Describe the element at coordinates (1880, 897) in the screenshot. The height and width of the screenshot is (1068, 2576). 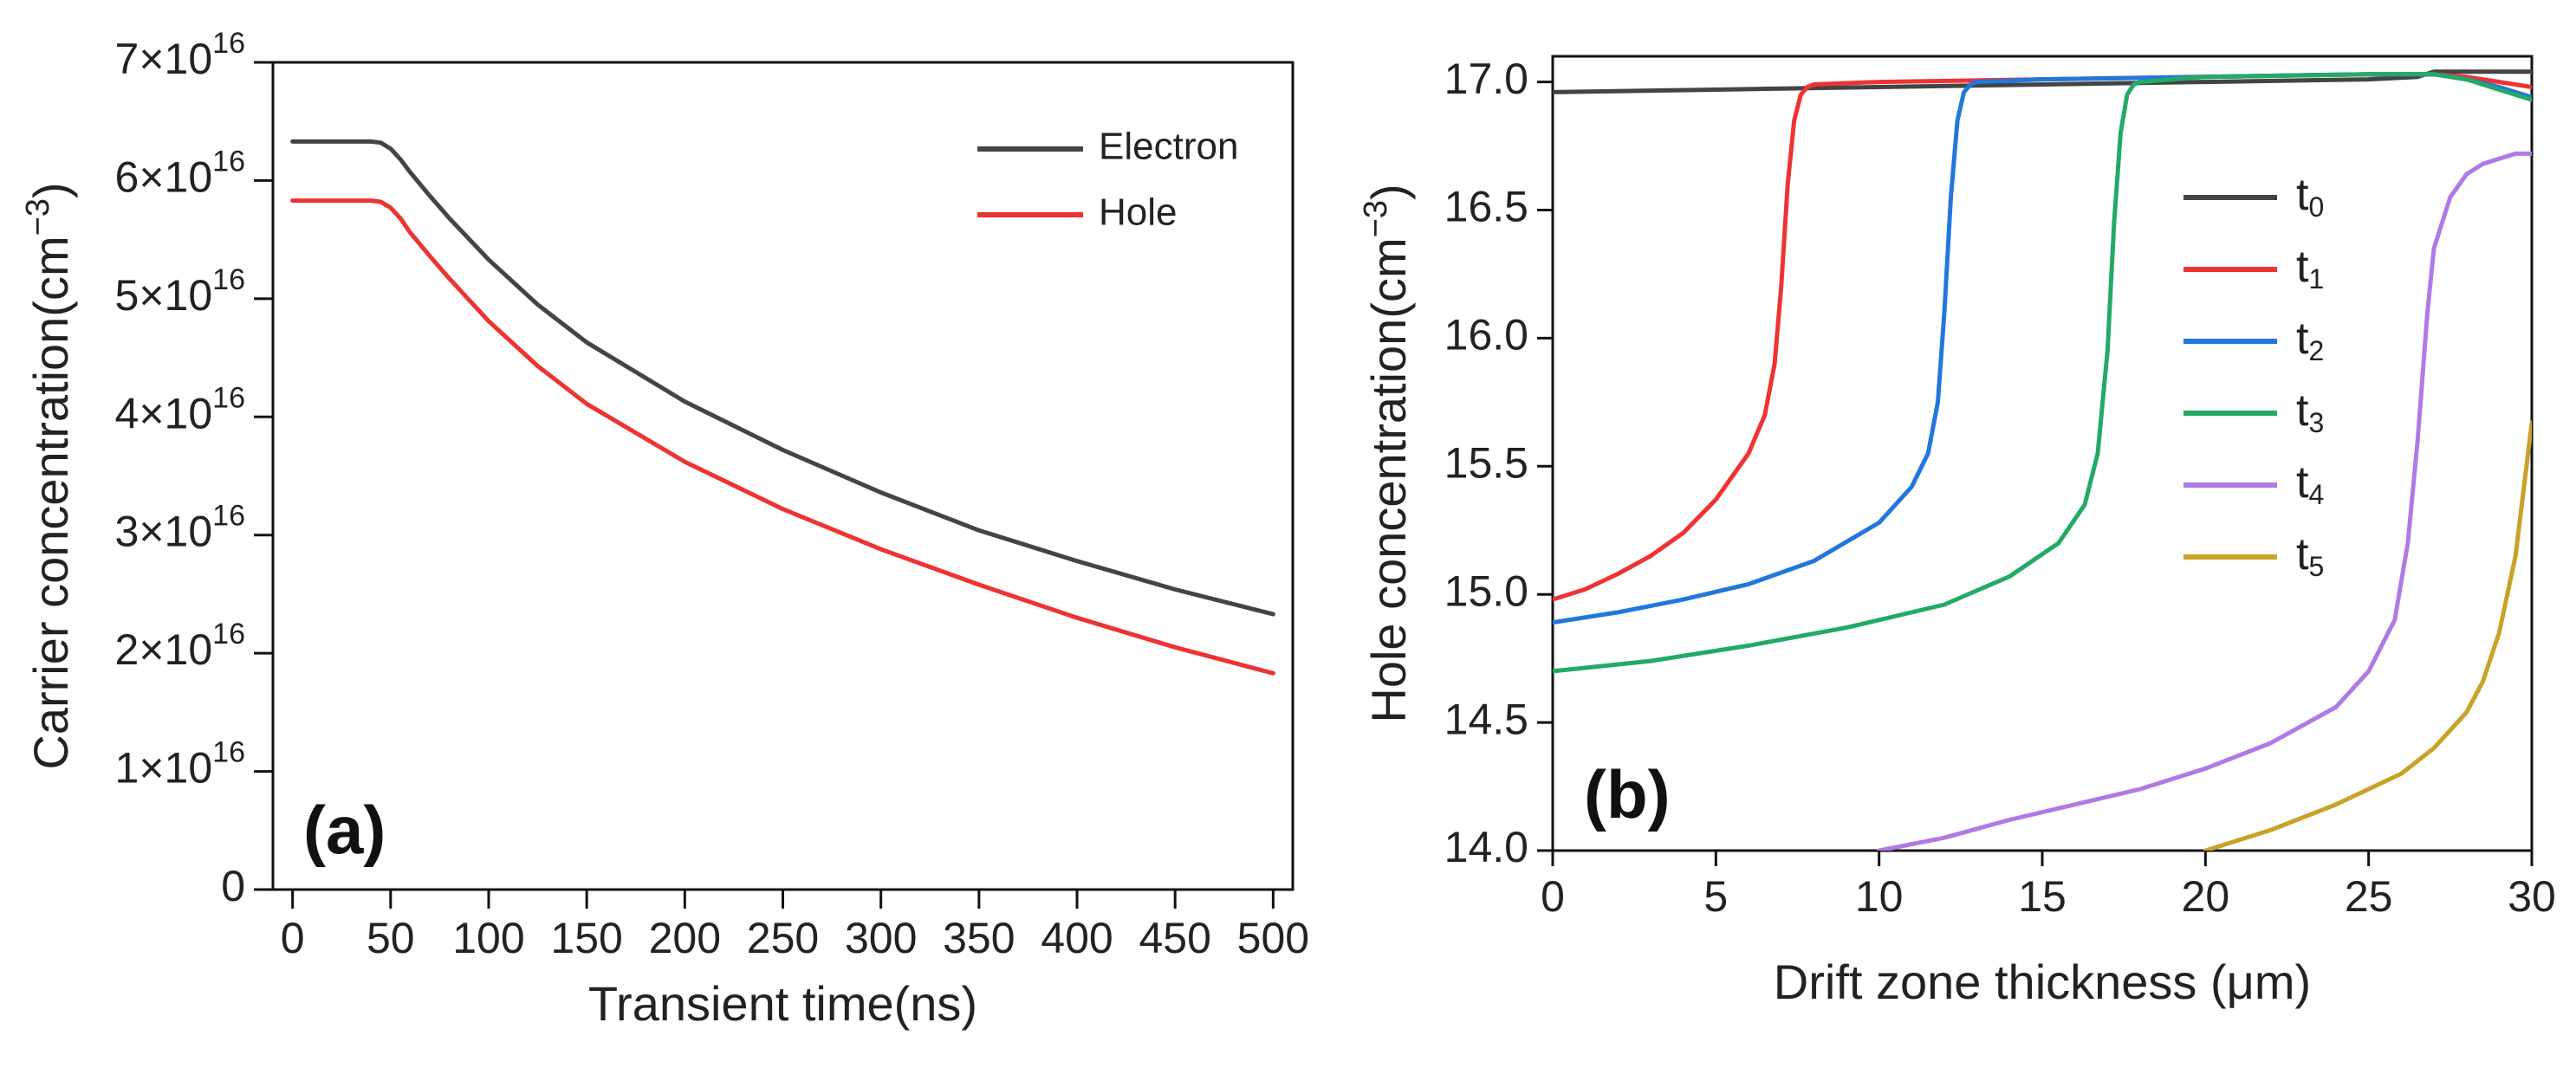
I see `x-tick-label: 10` at that location.